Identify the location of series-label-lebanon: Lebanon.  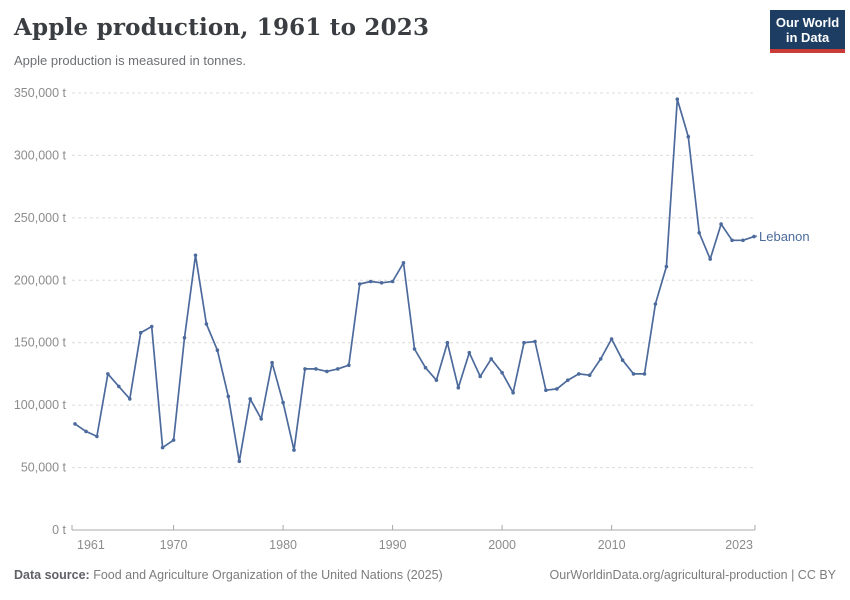
(784, 236).